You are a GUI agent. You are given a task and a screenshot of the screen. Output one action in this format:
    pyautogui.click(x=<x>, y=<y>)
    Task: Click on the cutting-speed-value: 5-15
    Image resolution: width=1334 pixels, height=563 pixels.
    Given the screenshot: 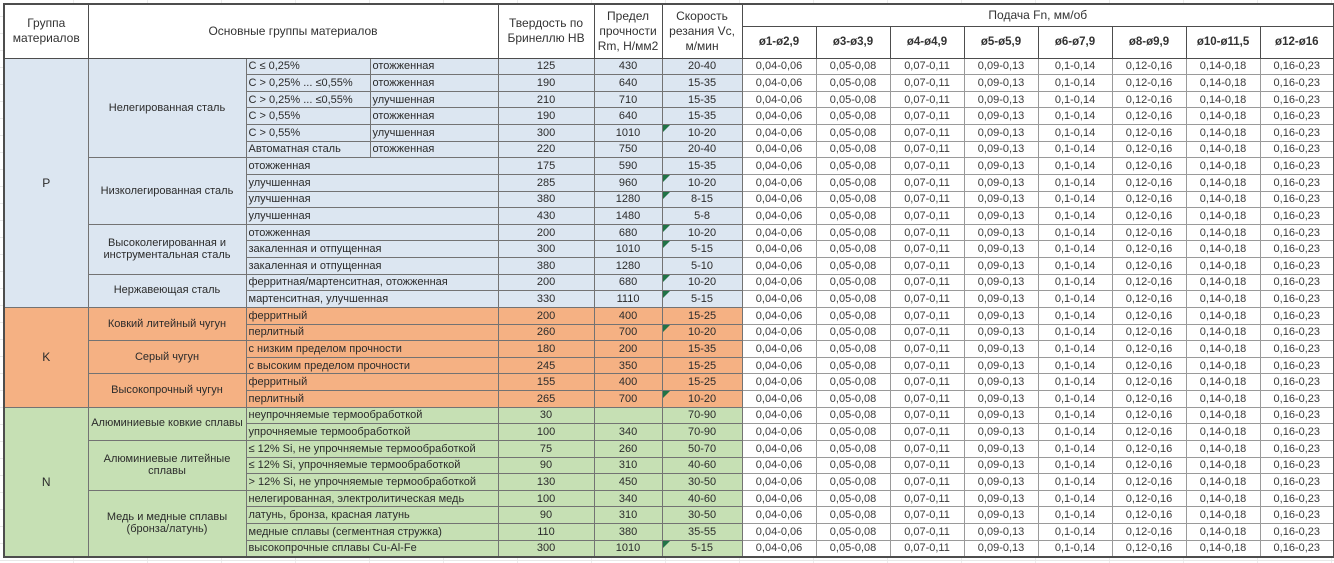 What is the action you would take?
    pyautogui.click(x=702, y=548)
    